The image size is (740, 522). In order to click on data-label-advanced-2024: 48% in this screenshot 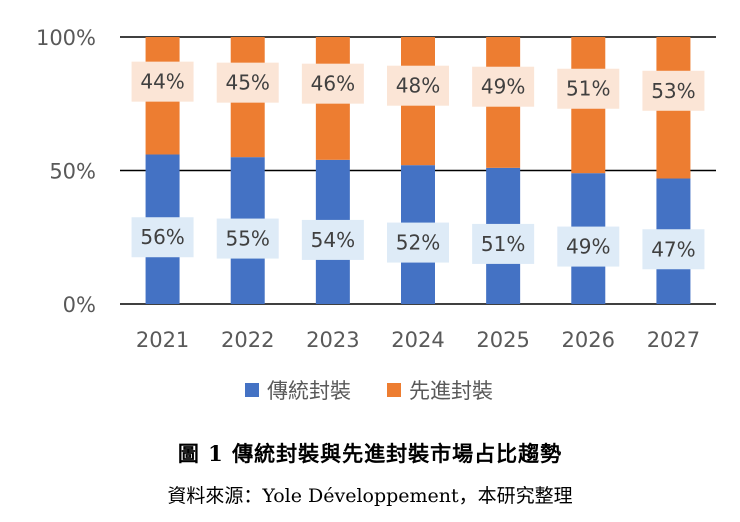, I will do `click(418, 86)`.